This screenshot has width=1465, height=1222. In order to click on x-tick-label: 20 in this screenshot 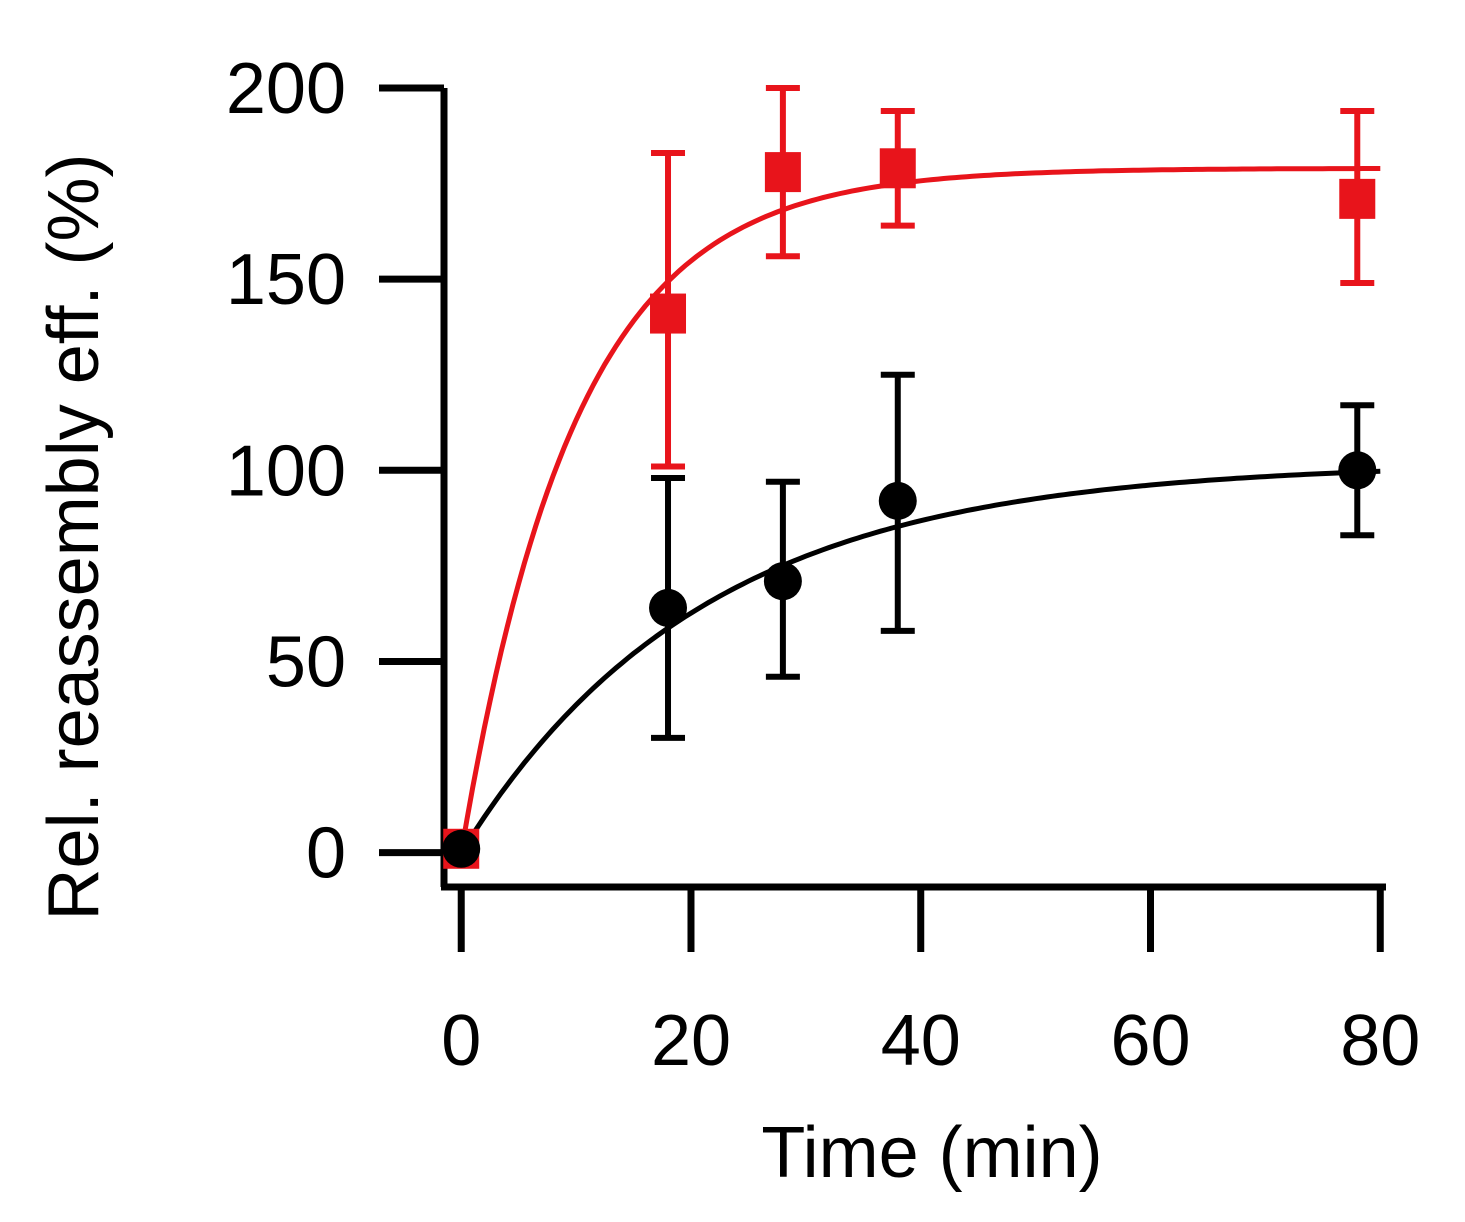, I will do `click(691, 1041)`.